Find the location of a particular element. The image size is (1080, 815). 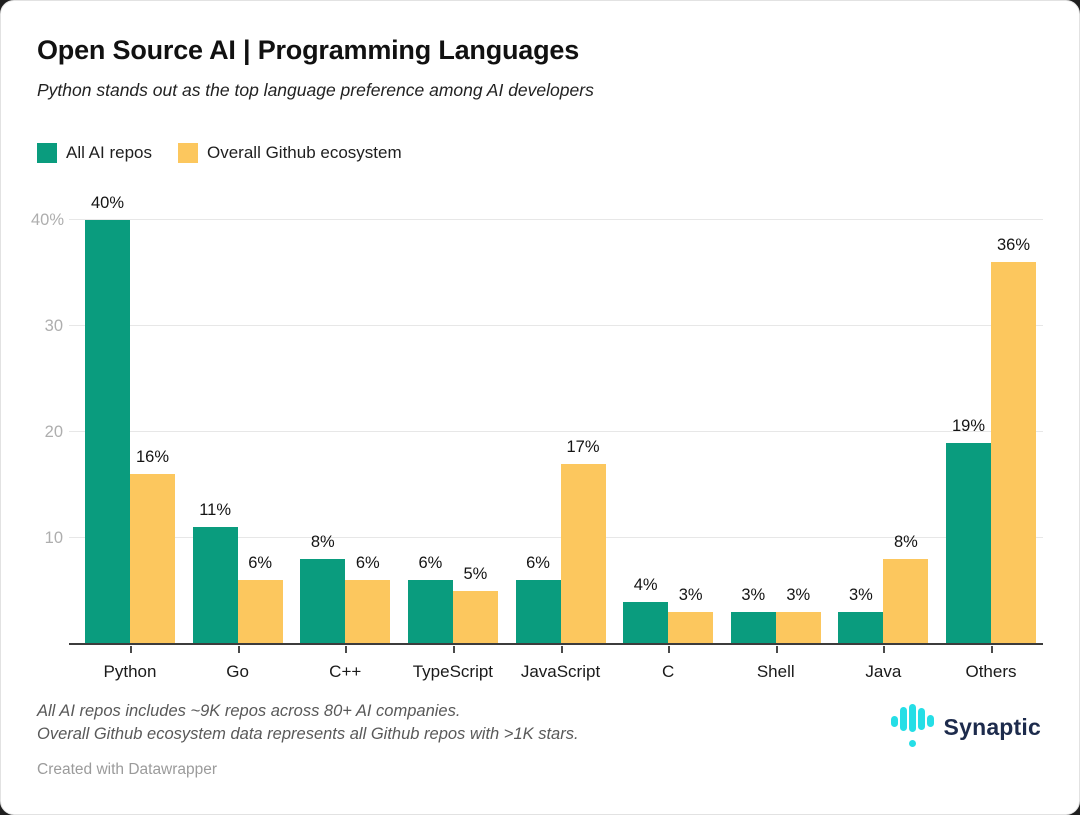

bars: 40% 16% is located at coordinates (130, 419).